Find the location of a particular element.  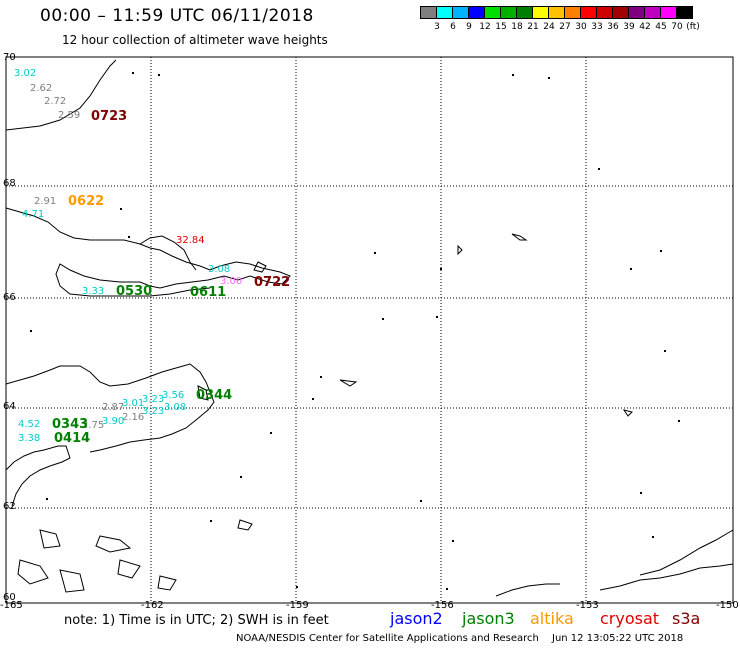

wave-height-color-scale is located at coordinates (556, 12).